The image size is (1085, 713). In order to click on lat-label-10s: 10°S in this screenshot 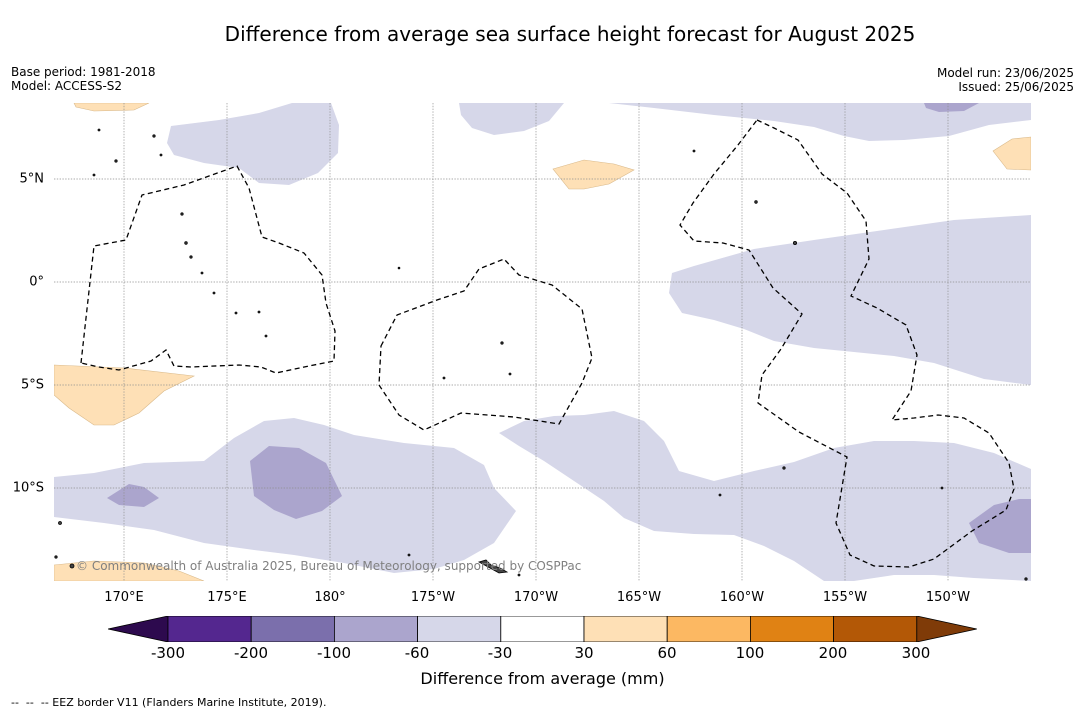, I will do `click(28, 488)`.